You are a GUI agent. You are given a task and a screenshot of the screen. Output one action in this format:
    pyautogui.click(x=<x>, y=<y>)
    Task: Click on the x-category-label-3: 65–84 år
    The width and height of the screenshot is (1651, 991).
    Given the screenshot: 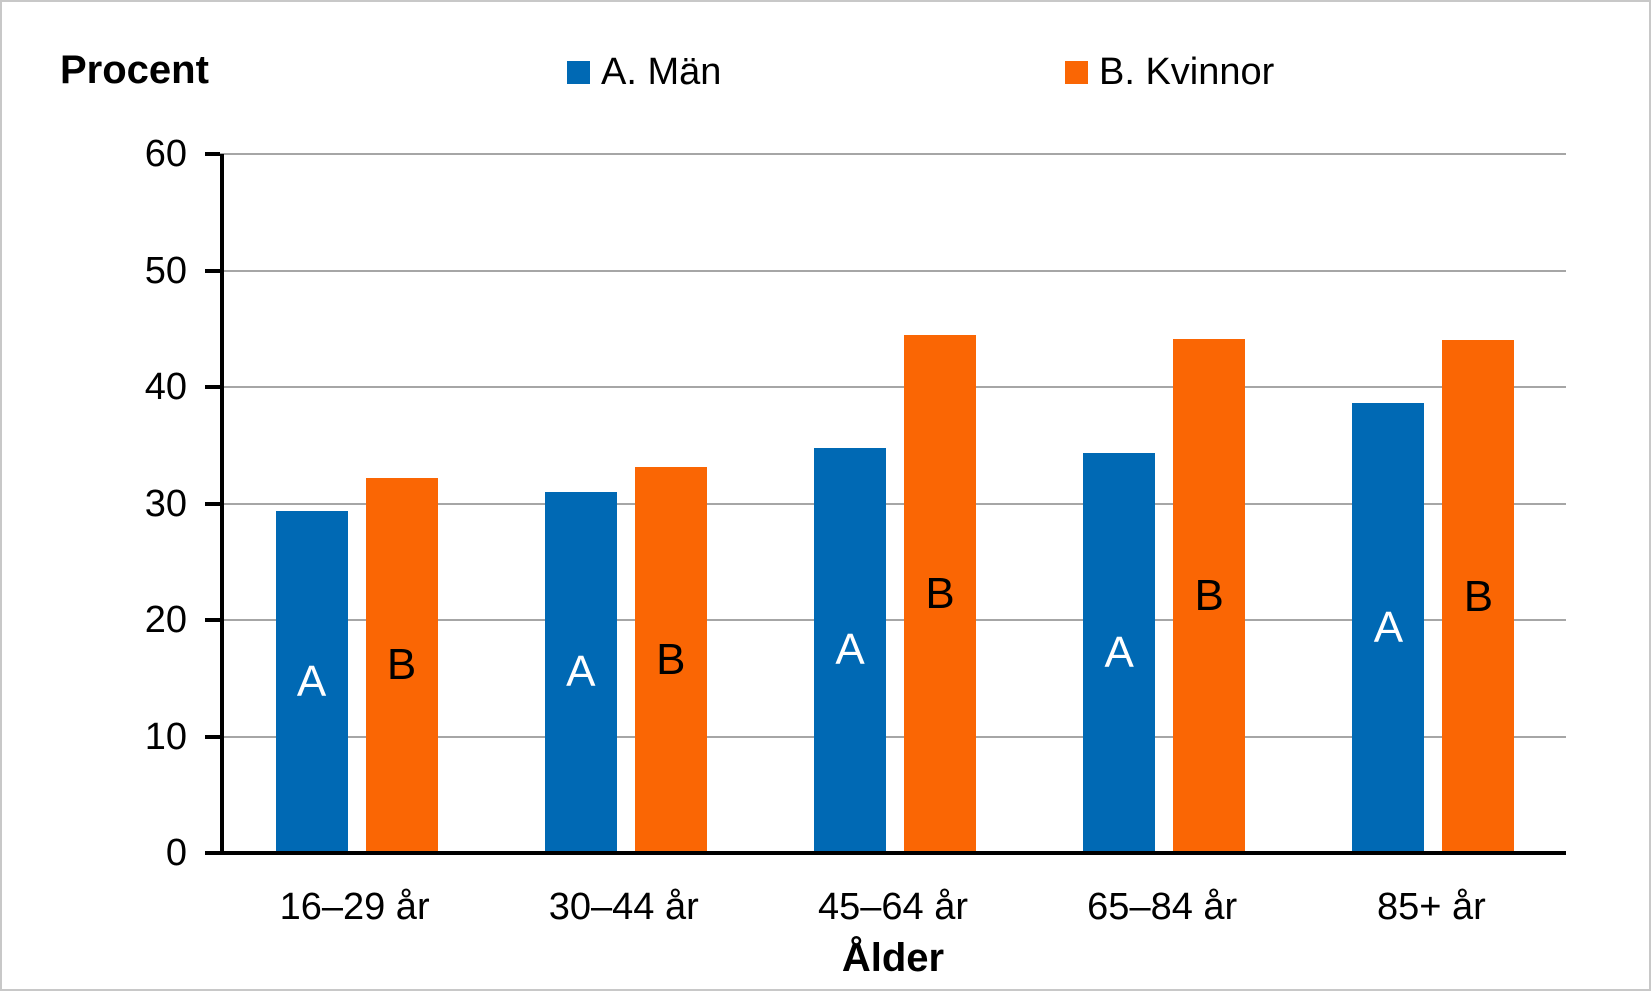 What is the action you would take?
    pyautogui.click(x=1162, y=907)
    